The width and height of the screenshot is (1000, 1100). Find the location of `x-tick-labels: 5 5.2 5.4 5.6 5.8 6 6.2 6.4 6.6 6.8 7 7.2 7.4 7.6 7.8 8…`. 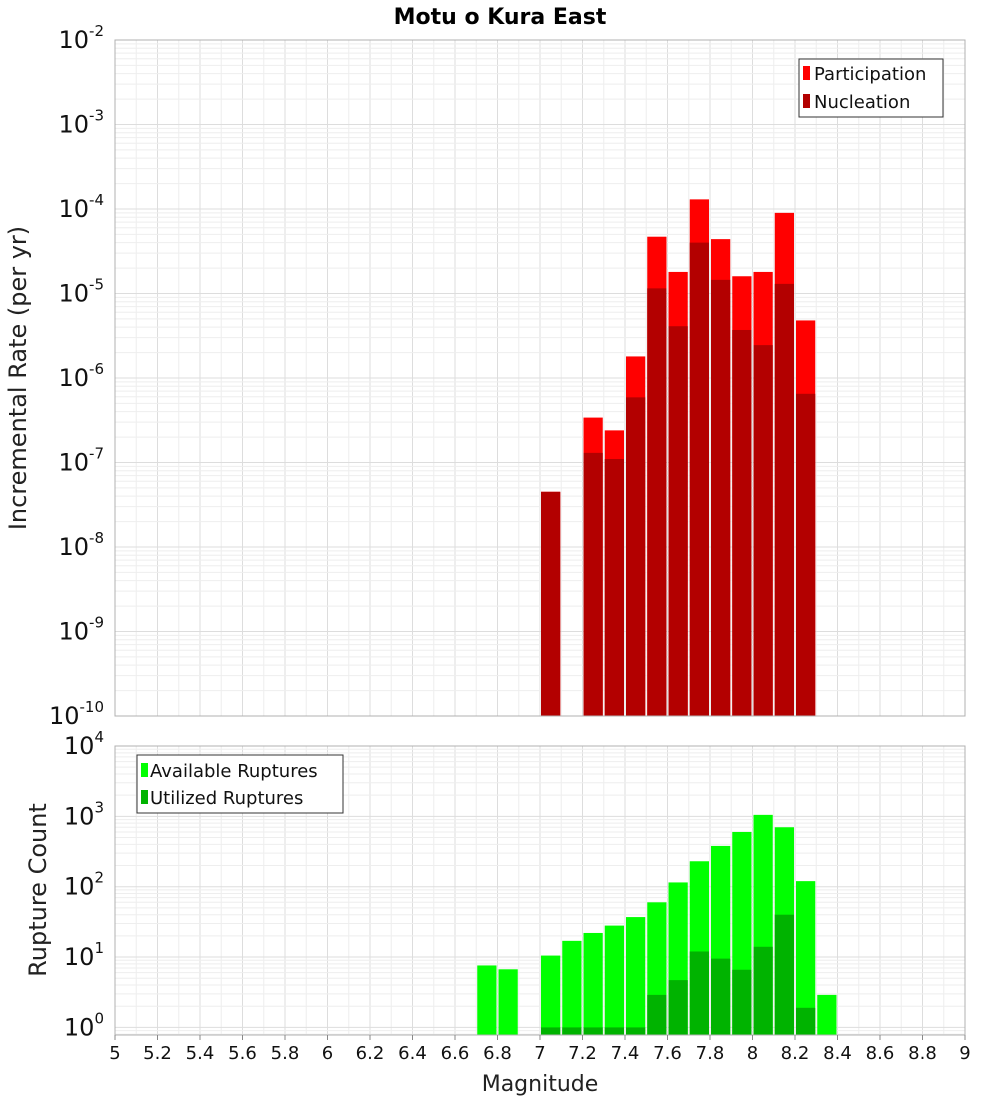

x-tick-labels: 5 5.2 5.4 5.6 5.8 6 6.2 6.4 6.6 6.8 7 7.2 7.4 7.6 7.8 8… is located at coordinates (540, 1049).